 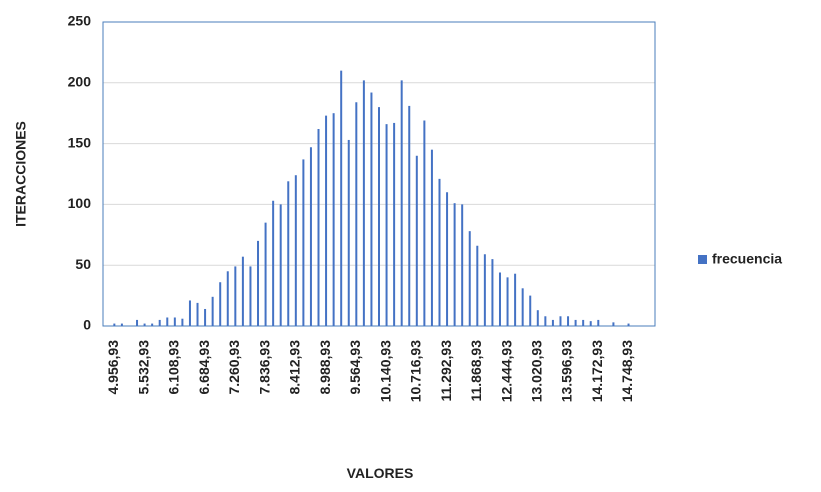 What do you see at coordinates (702, 259) in the screenshot?
I see `legend-swatch` at bounding box center [702, 259].